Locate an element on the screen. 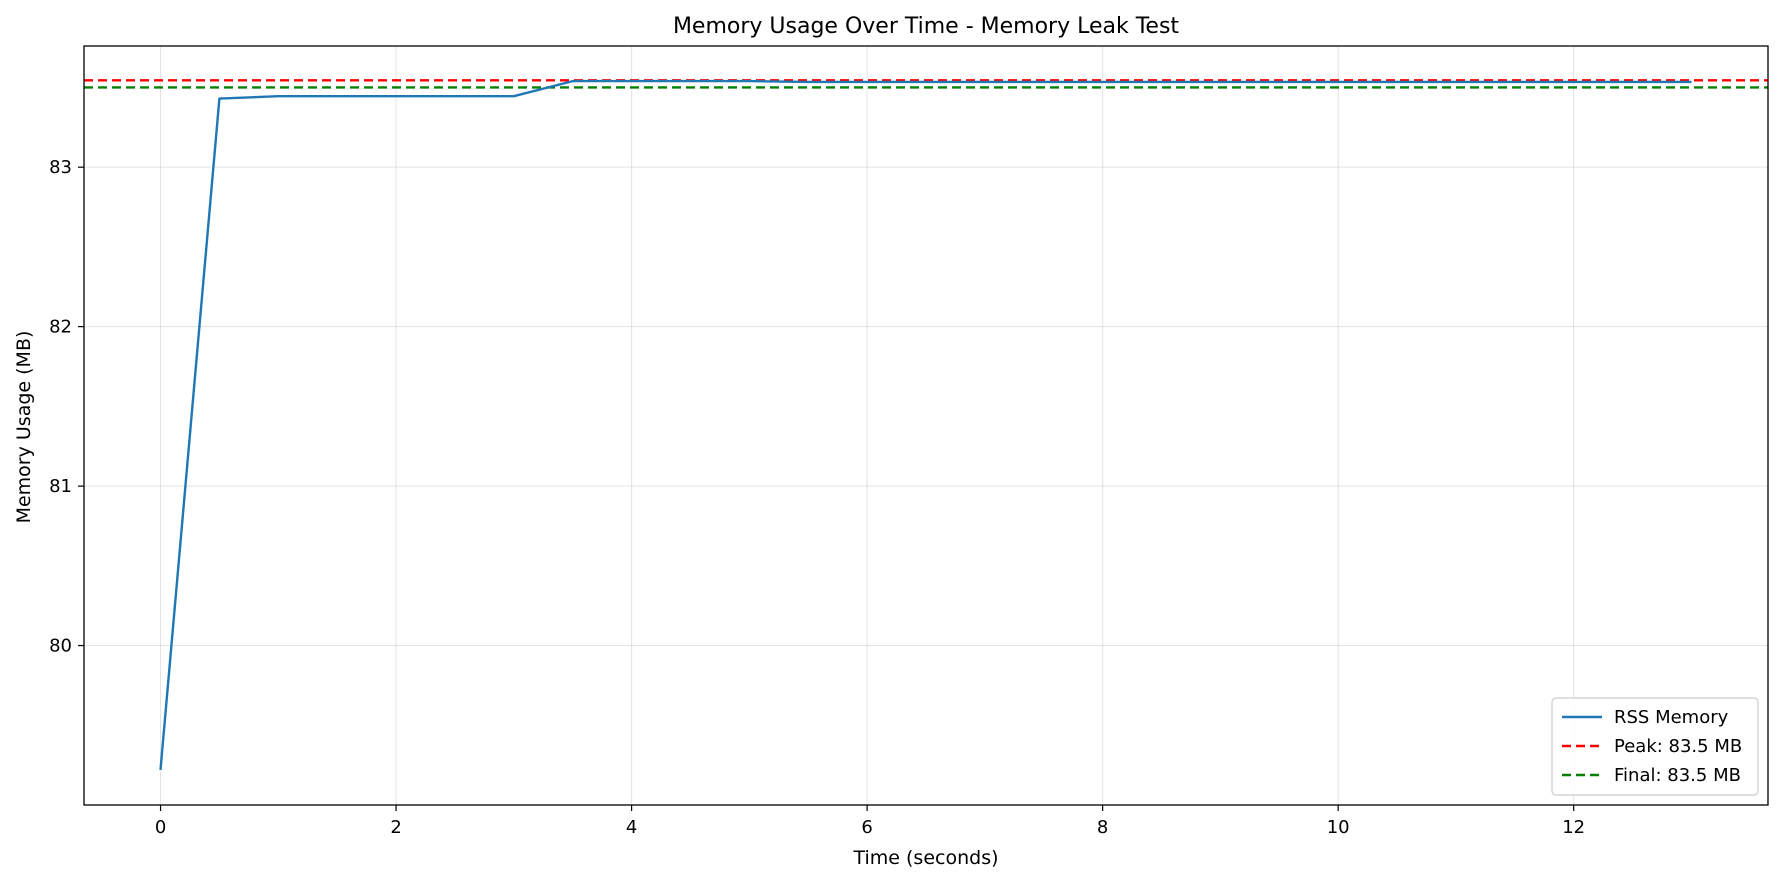 The width and height of the screenshot is (1783, 882). x-tick-label: 12 is located at coordinates (1573, 827).